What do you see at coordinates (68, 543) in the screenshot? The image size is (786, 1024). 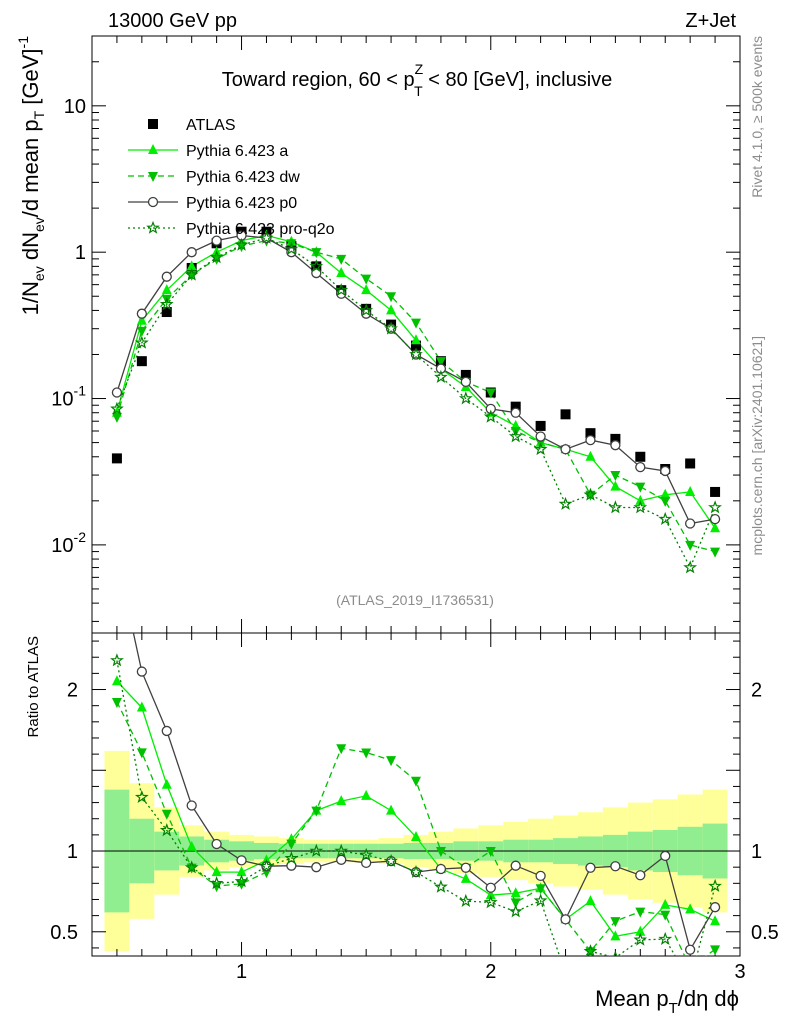 I see `y-tick-label: 10-2` at bounding box center [68, 543].